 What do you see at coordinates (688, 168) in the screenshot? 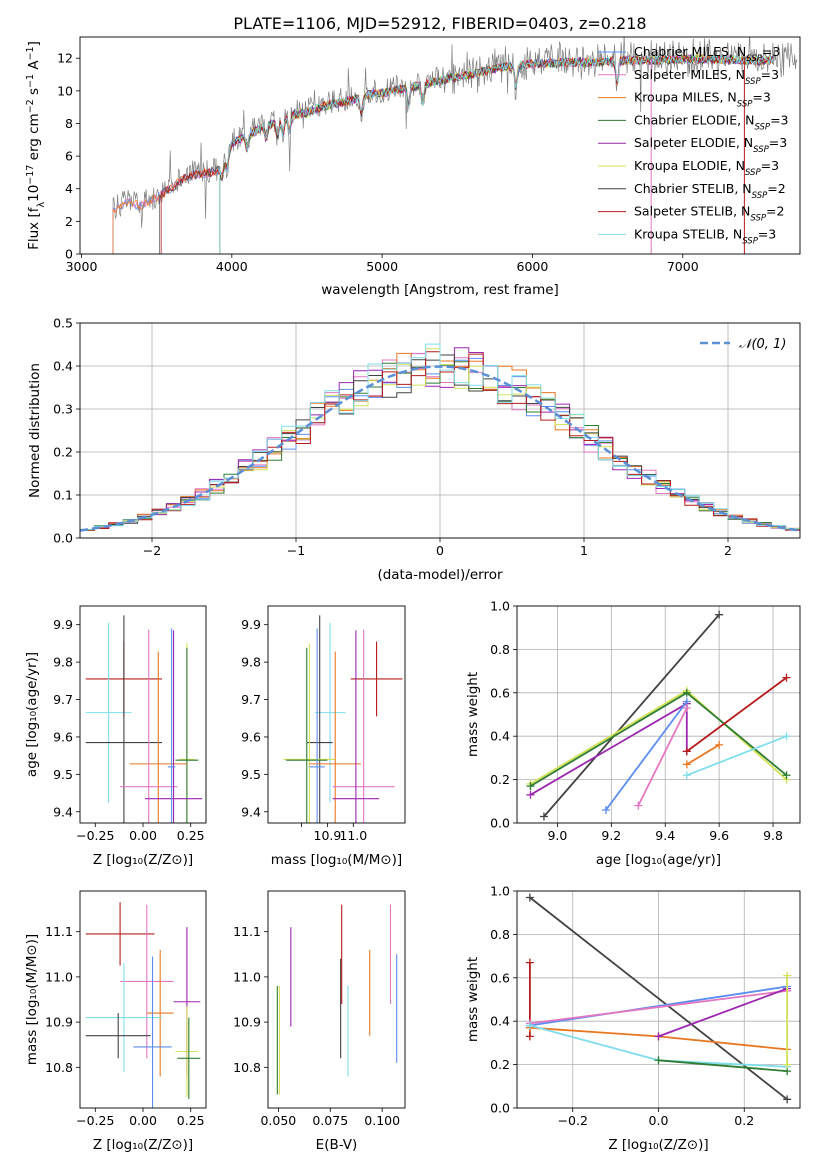
I see `legend-item: Kroupa ELODIE, NSSP=3` at bounding box center [688, 168].